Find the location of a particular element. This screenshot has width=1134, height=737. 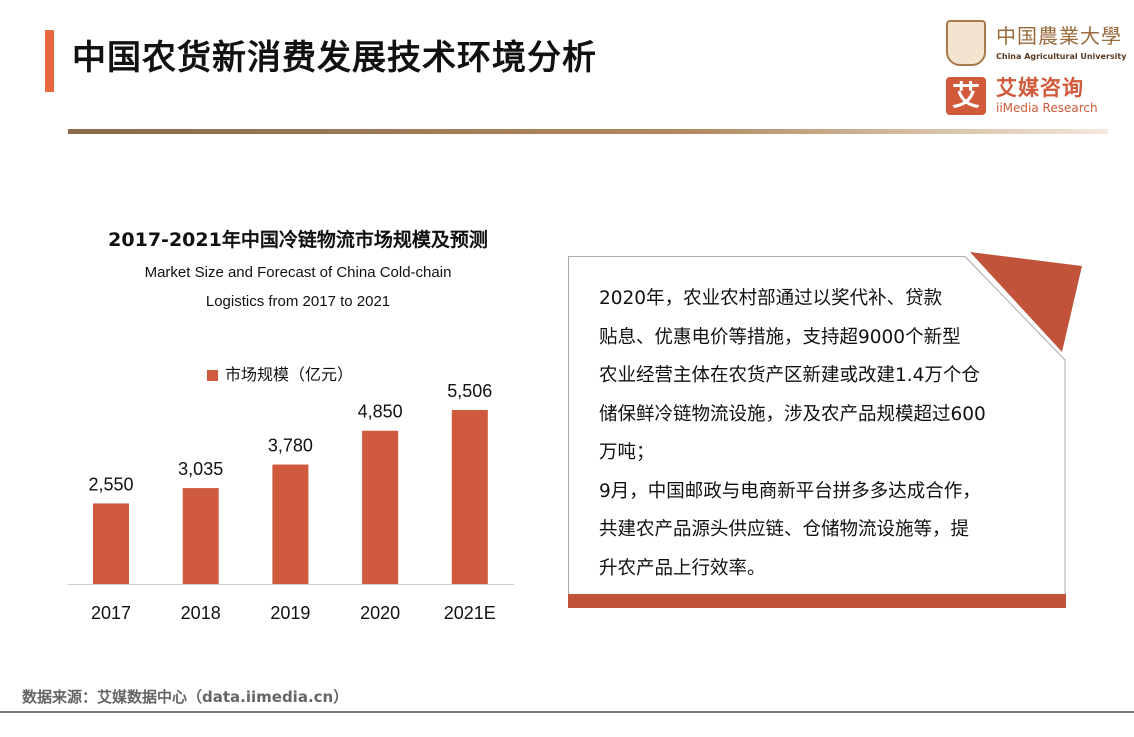

note-line: 2020年，农业农村部通过以奖代补、贷款 is located at coordinates (771, 298).